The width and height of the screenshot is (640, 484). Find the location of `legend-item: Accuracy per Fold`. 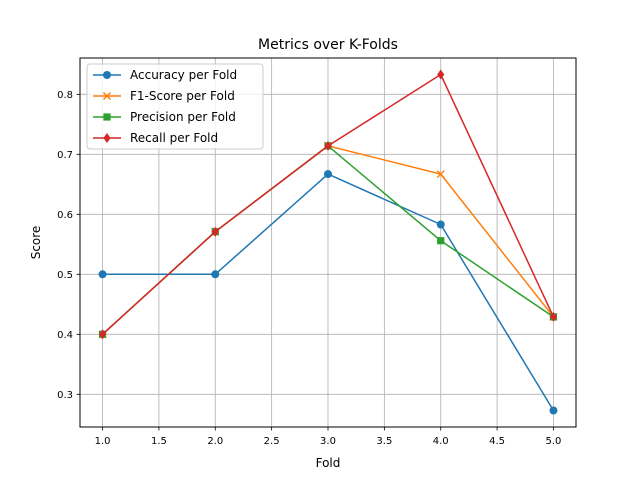

legend-item: Accuracy per Fold is located at coordinates (165, 75).